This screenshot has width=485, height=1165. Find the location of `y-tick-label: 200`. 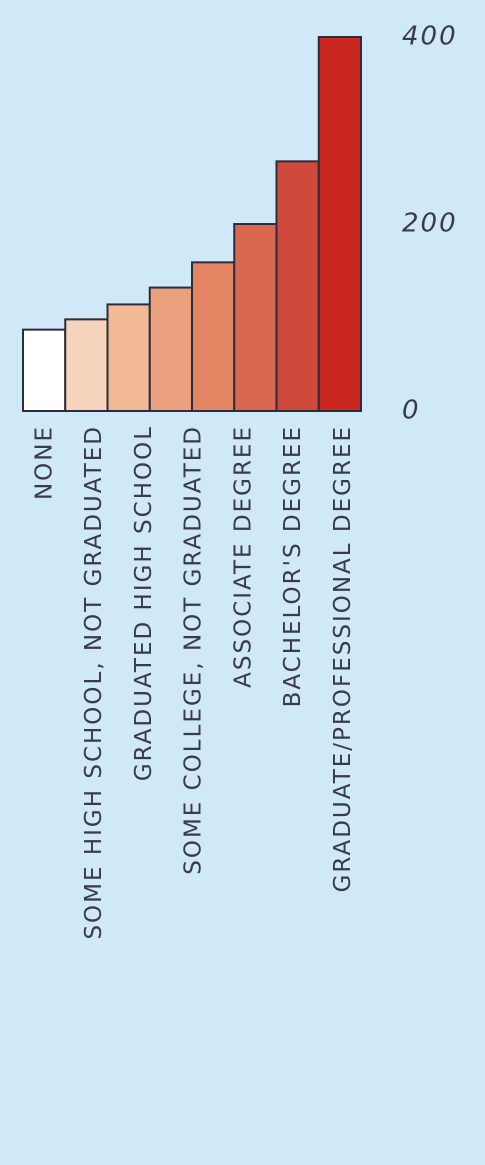

y-tick-label: 200 is located at coordinates (430, 224).